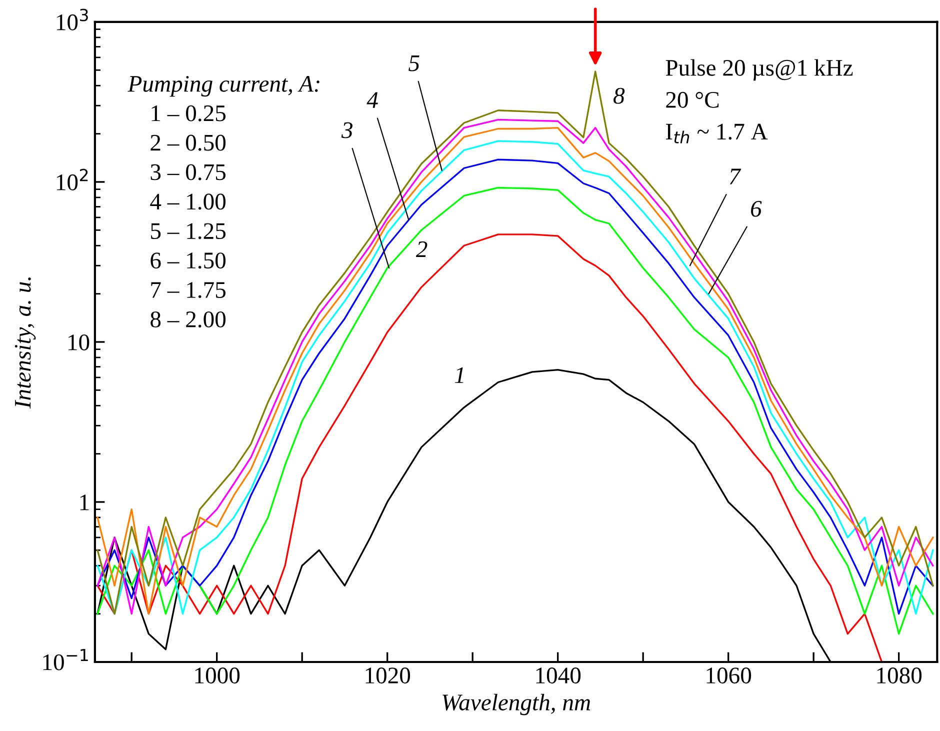 This screenshot has width=940, height=731. What do you see at coordinates (217, 676) in the screenshot?
I see `x-tick-label: 1000` at bounding box center [217, 676].